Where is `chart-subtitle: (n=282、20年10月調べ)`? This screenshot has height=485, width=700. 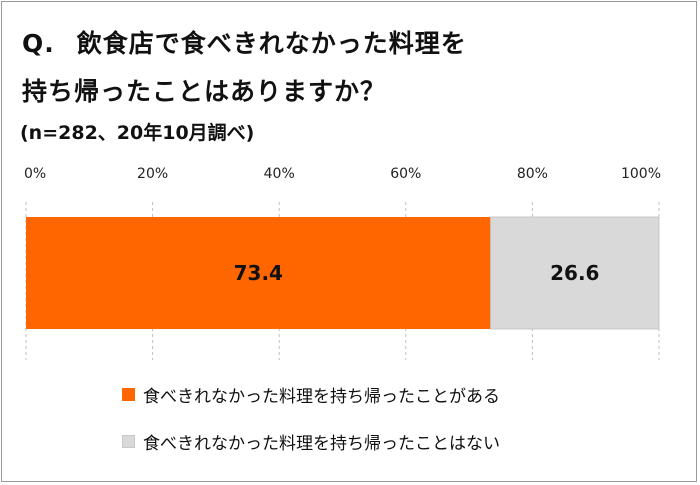 chart-subtitle: (n=282、20年10月調べ) is located at coordinates (137, 133).